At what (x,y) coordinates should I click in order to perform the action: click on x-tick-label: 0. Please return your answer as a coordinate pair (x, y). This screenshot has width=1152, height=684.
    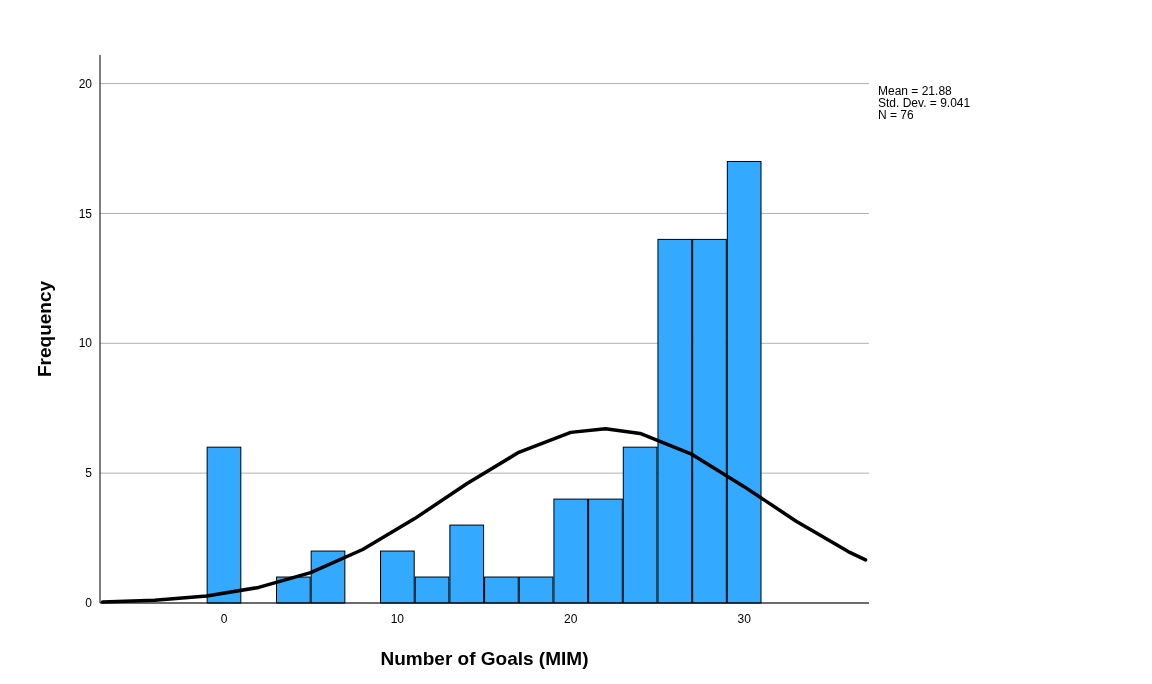
    Looking at the image, I should click on (224, 619).